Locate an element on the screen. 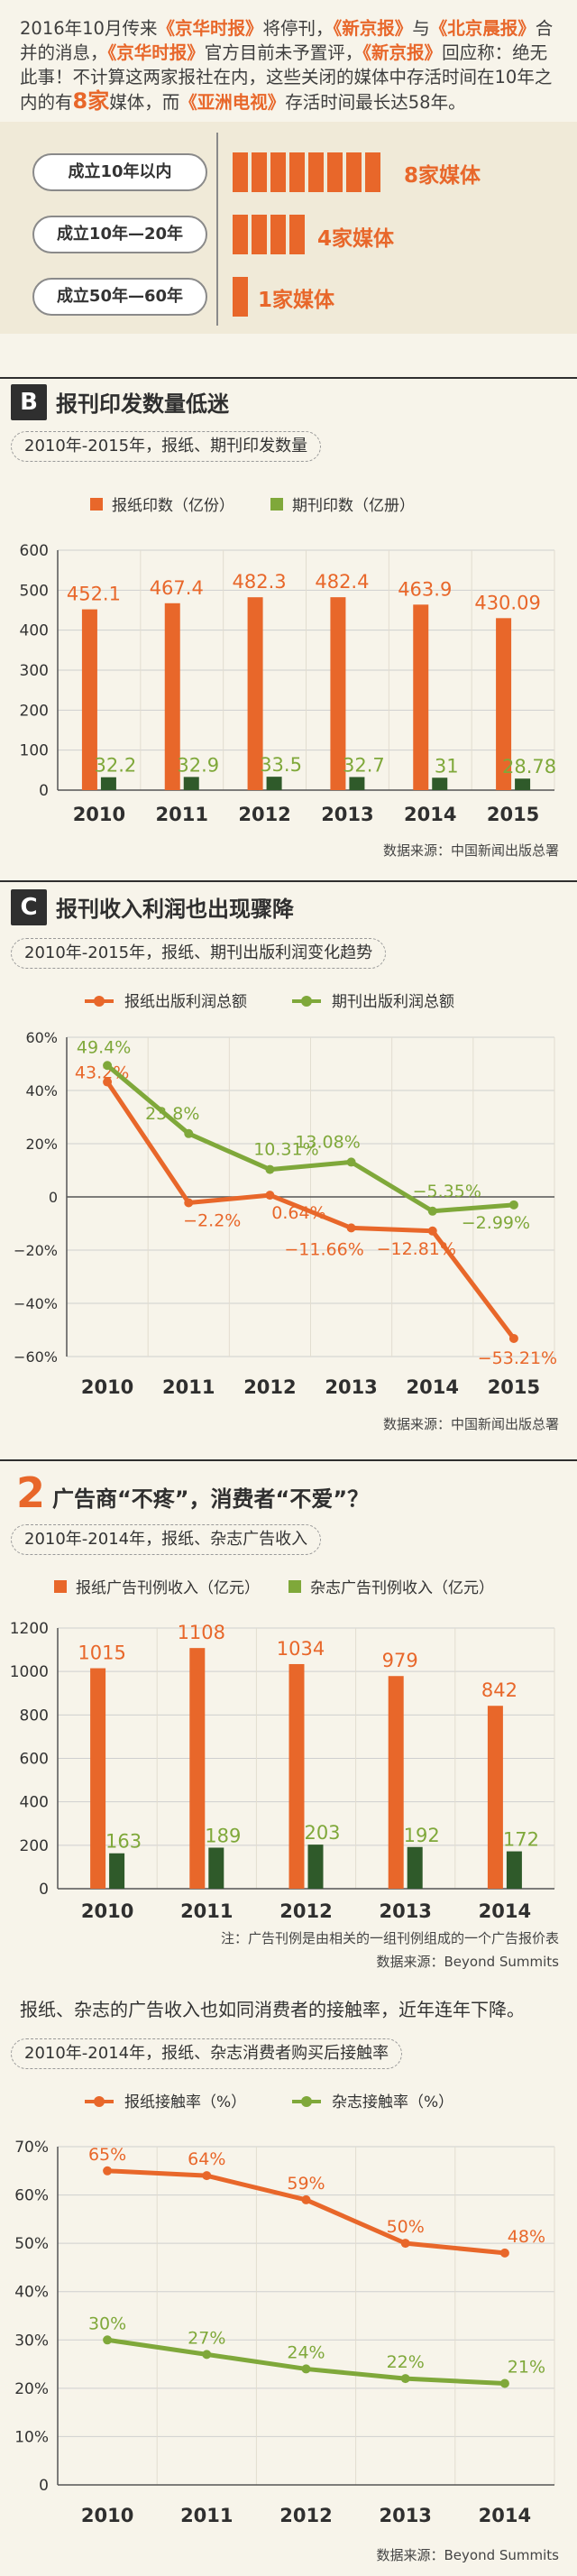 The image size is (577, 2576). data-label: 30% is located at coordinates (107, 2323).